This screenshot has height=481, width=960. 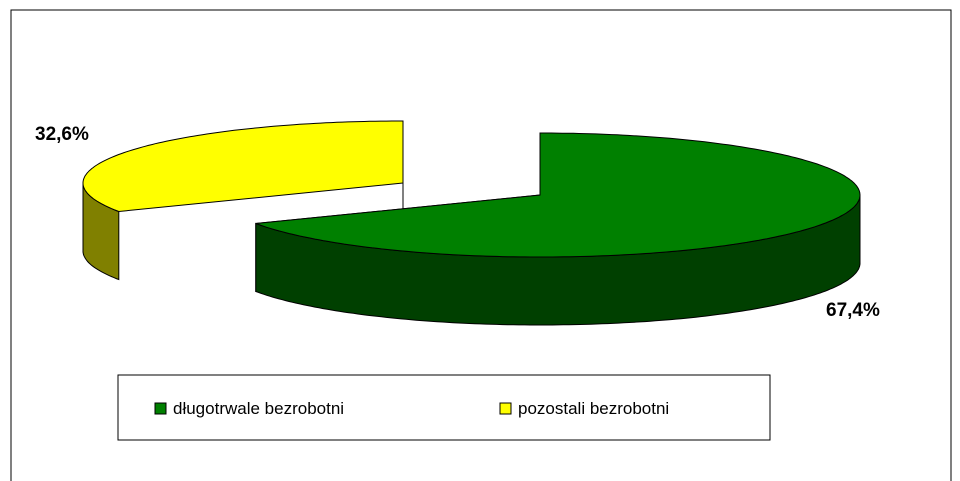 What do you see at coordinates (593, 408) in the screenshot?
I see `legend-label: pozostali bezrobotni` at bounding box center [593, 408].